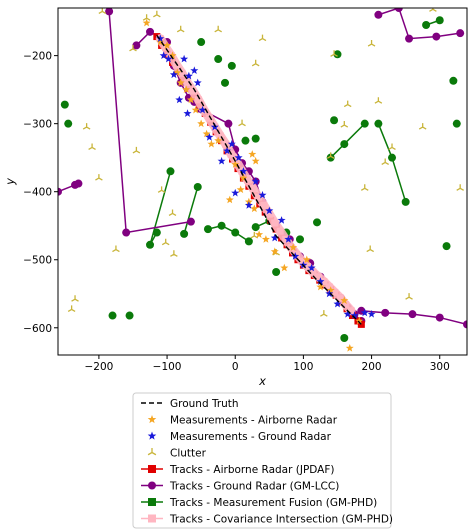  I want to click on legend-item: Measurements - Airborne Radar, so click(242, 421).